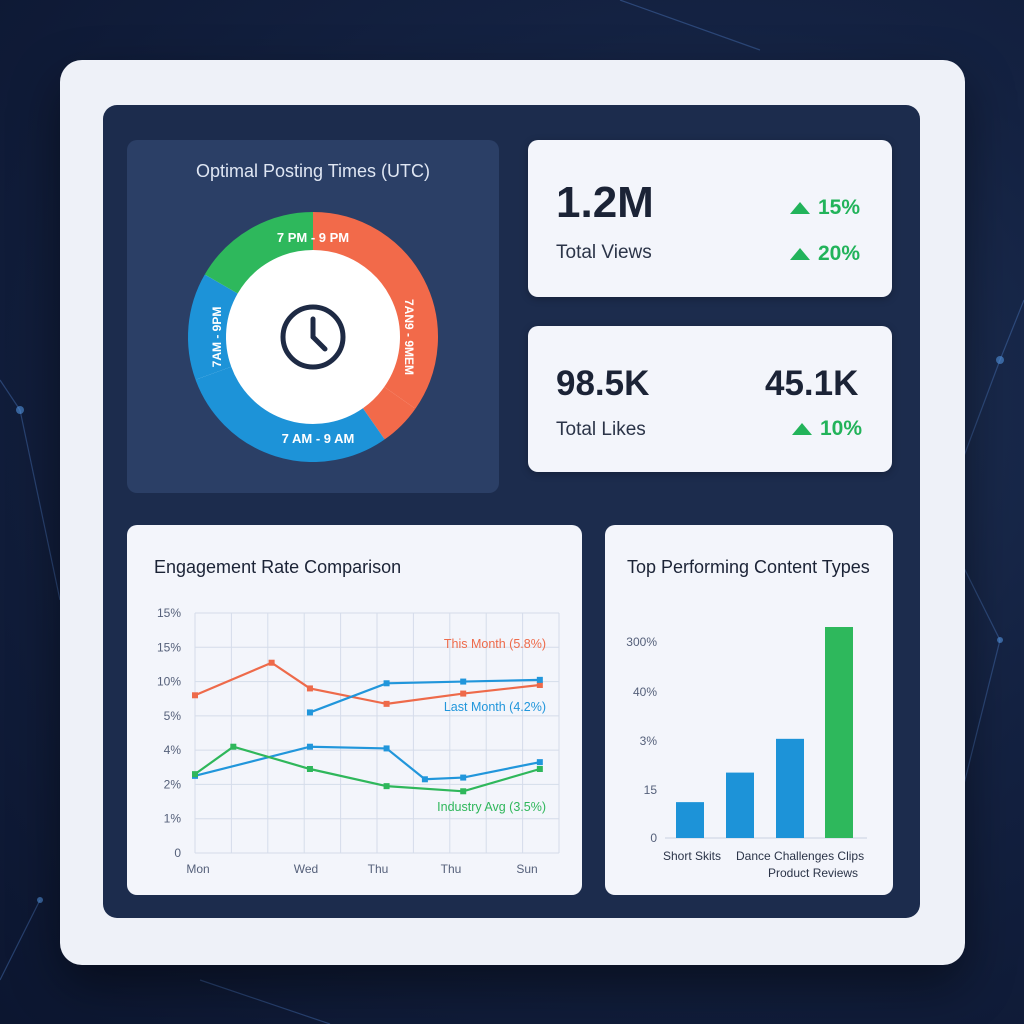 Image resolution: width=1024 pixels, height=1024 pixels. I want to click on total-views-label: Total Views, so click(604, 252).